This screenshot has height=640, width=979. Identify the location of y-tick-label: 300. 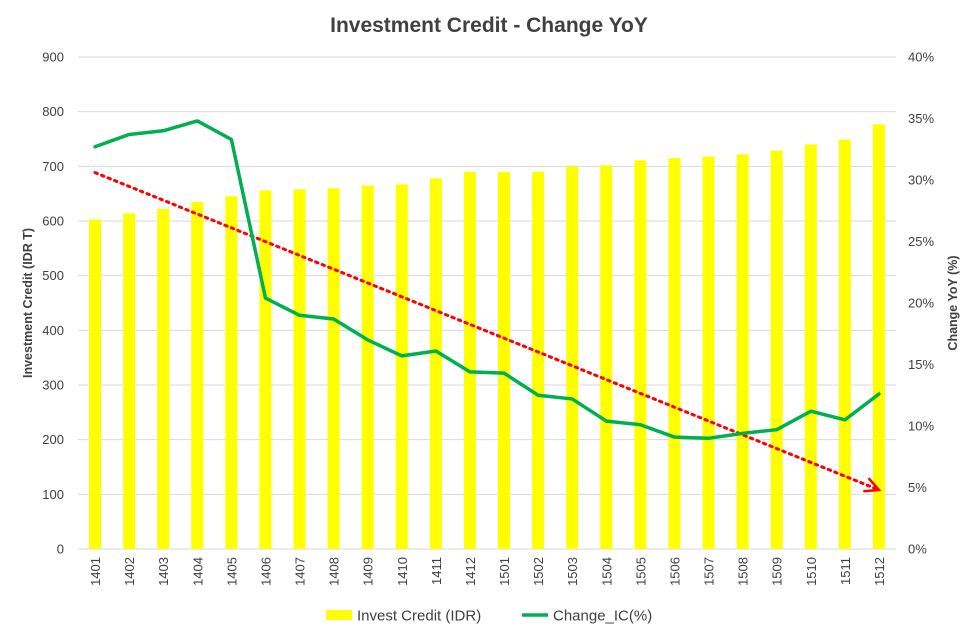
(53, 385).